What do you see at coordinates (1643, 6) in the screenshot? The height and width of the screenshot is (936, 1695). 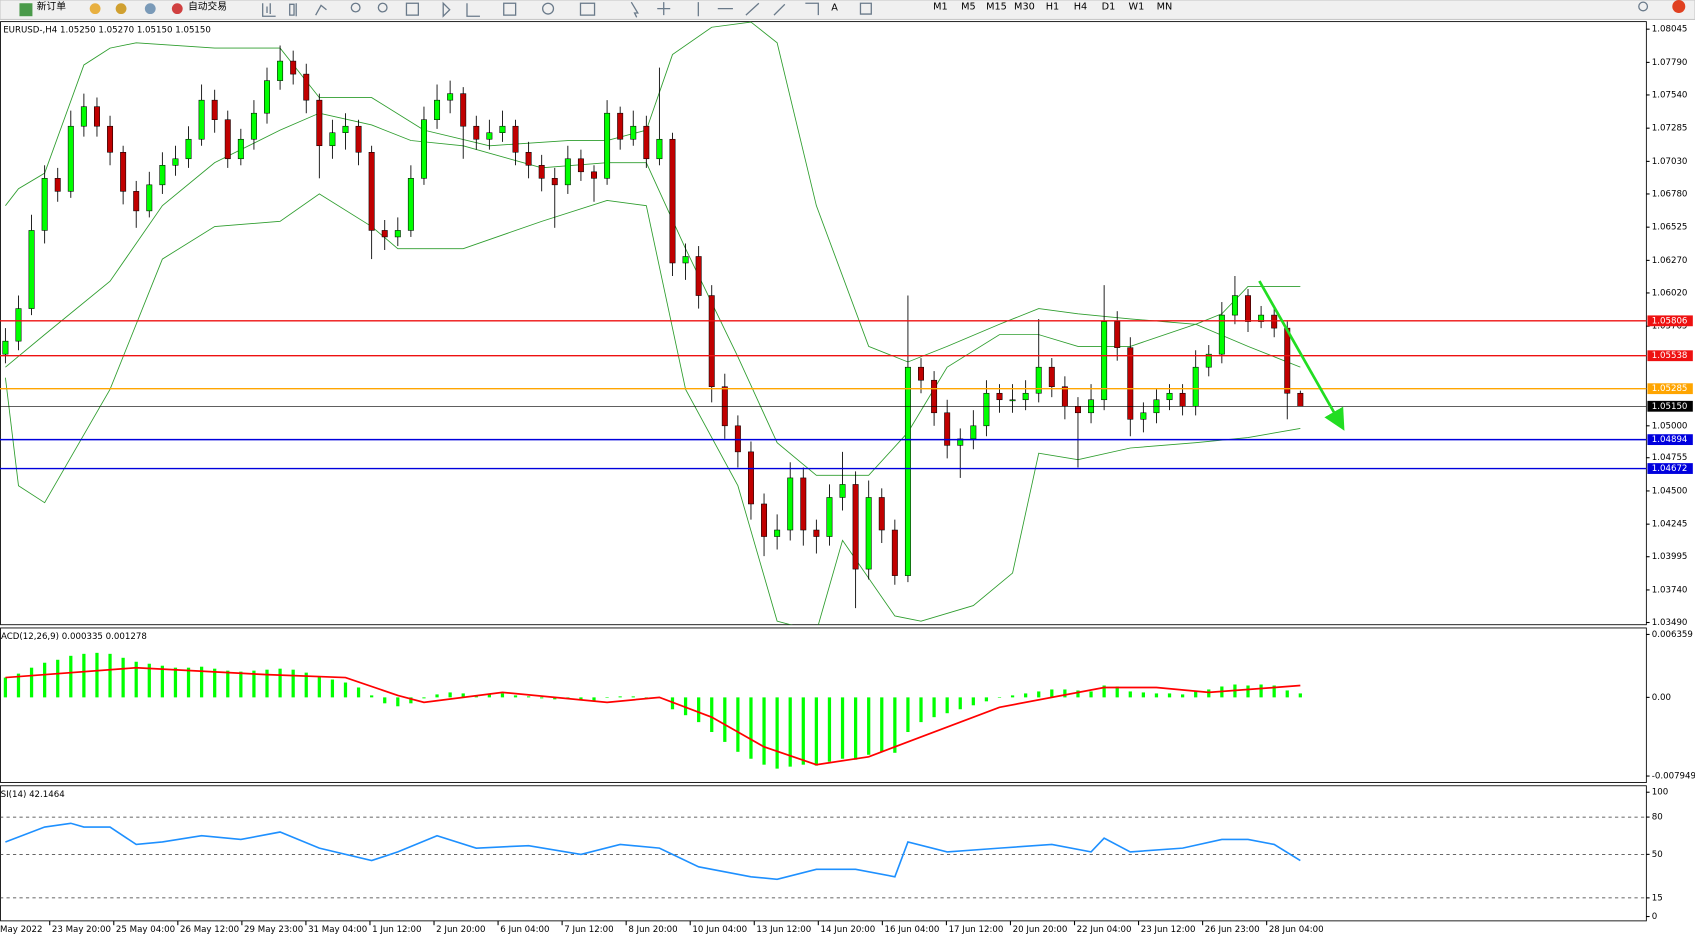 I see `search-icon` at bounding box center [1643, 6].